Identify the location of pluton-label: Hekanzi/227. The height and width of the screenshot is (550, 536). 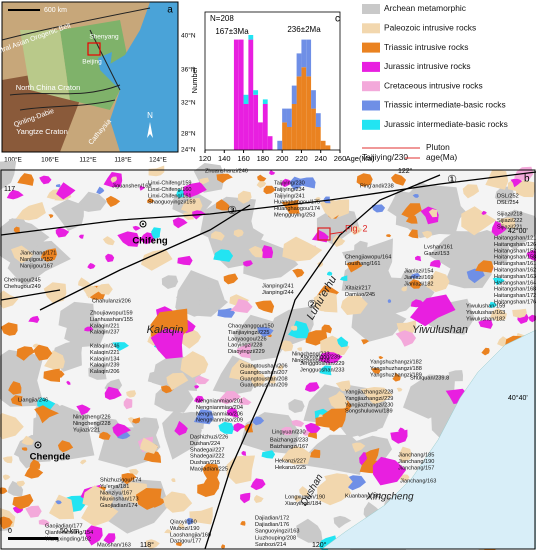
(290, 461).